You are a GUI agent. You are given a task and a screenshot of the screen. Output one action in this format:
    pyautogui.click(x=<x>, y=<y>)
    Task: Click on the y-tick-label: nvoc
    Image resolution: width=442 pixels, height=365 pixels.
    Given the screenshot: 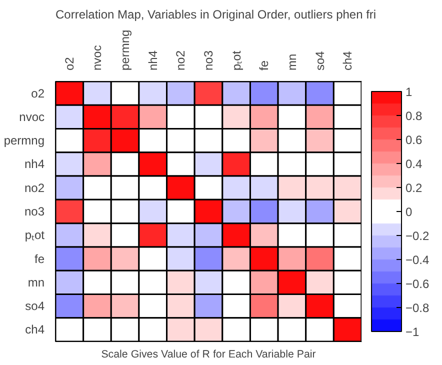 What is the action you would take?
    pyautogui.click(x=32, y=117)
    